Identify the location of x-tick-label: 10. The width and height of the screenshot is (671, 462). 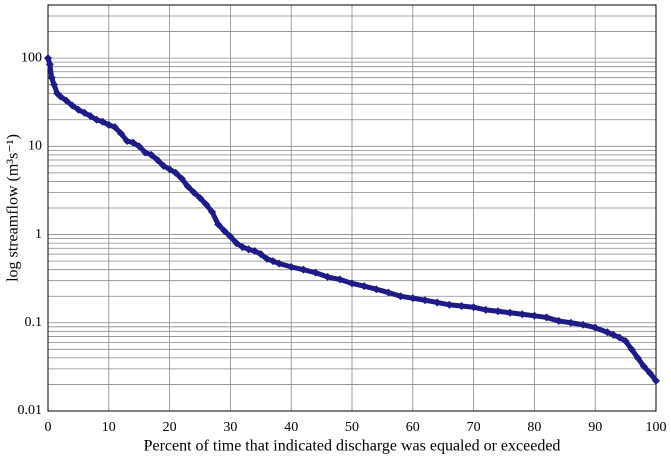
(109, 427).